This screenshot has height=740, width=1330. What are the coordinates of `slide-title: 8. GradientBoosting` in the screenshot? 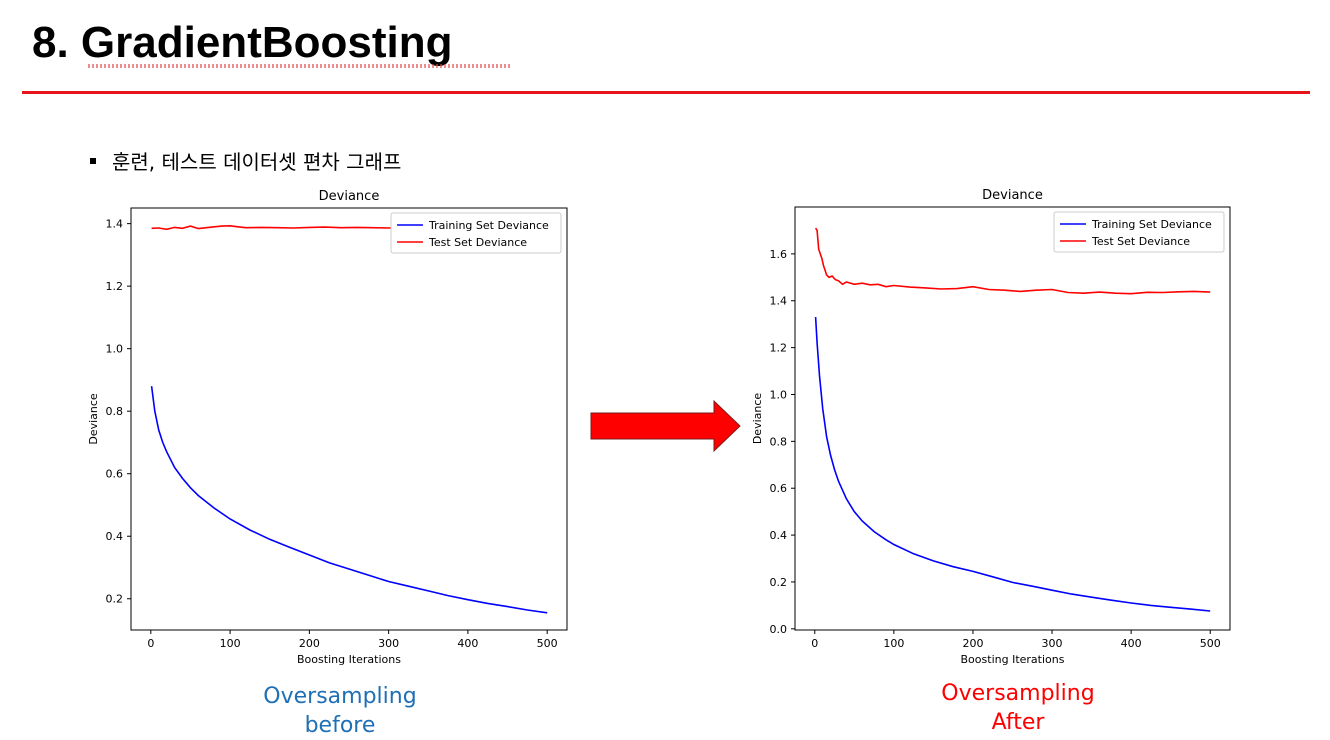 It's located at (242, 42).